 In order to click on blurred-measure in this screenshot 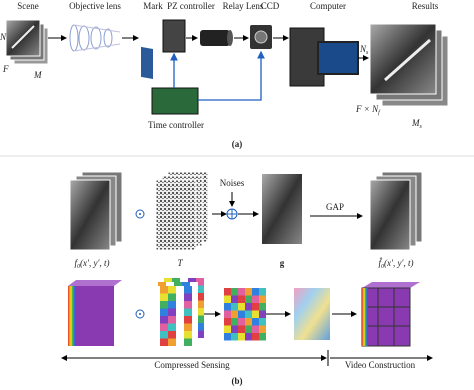, I will do `click(312, 314)`.